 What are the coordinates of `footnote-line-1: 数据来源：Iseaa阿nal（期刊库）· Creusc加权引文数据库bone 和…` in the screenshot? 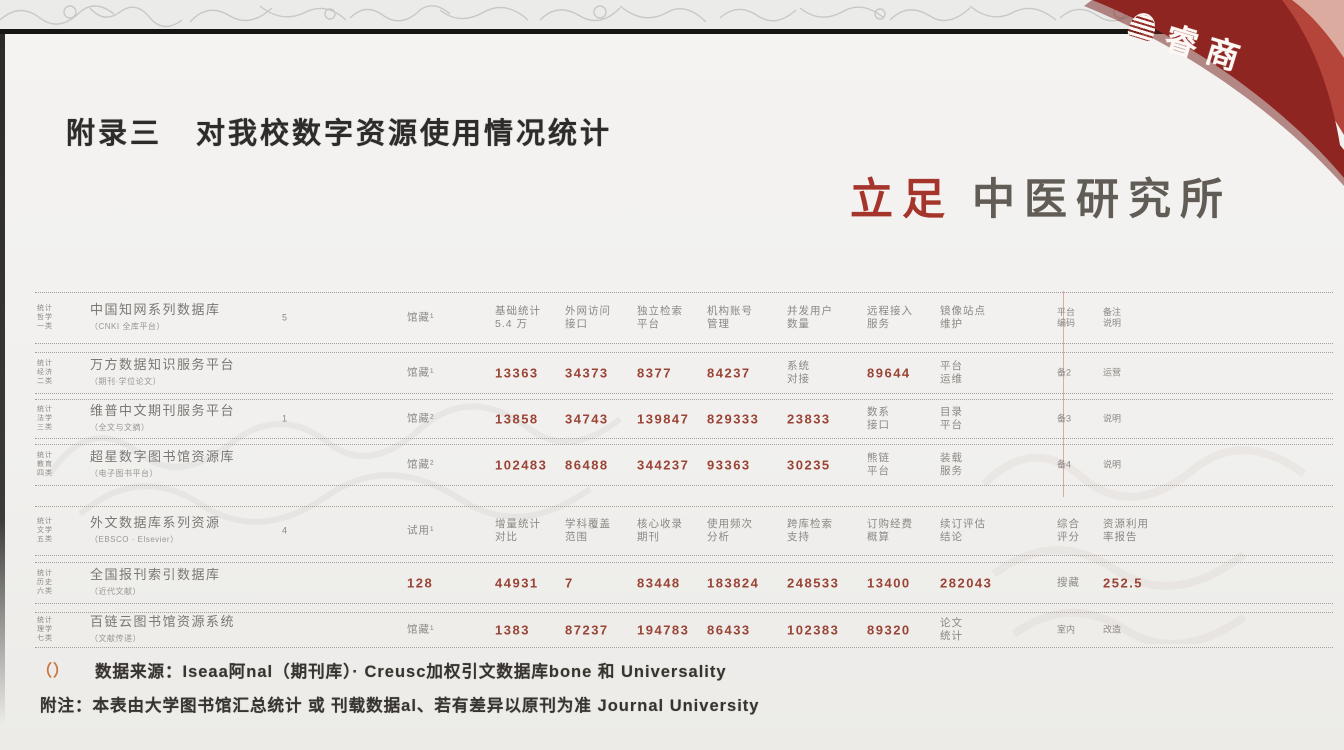 It's located at (411, 672).